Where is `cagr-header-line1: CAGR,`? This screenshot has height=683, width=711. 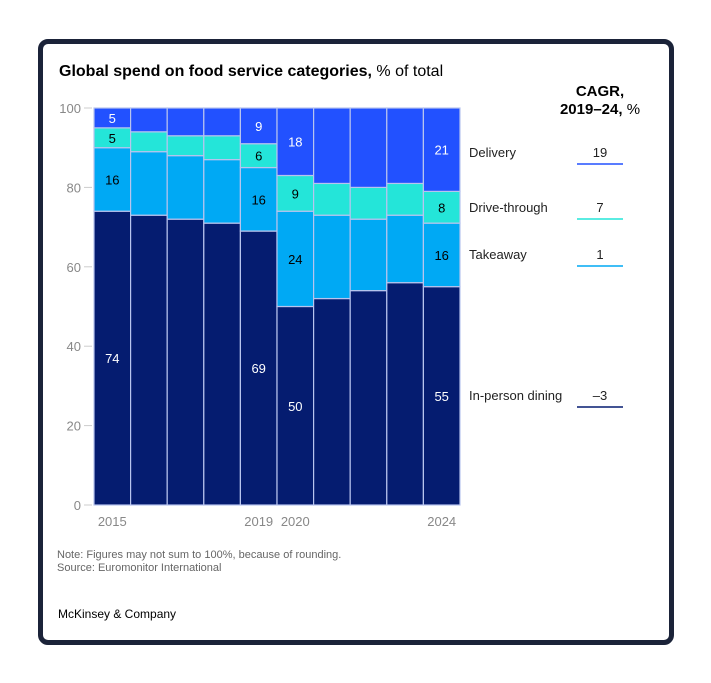 cagr-header-line1: CAGR, is located at coordinates (600, 91).